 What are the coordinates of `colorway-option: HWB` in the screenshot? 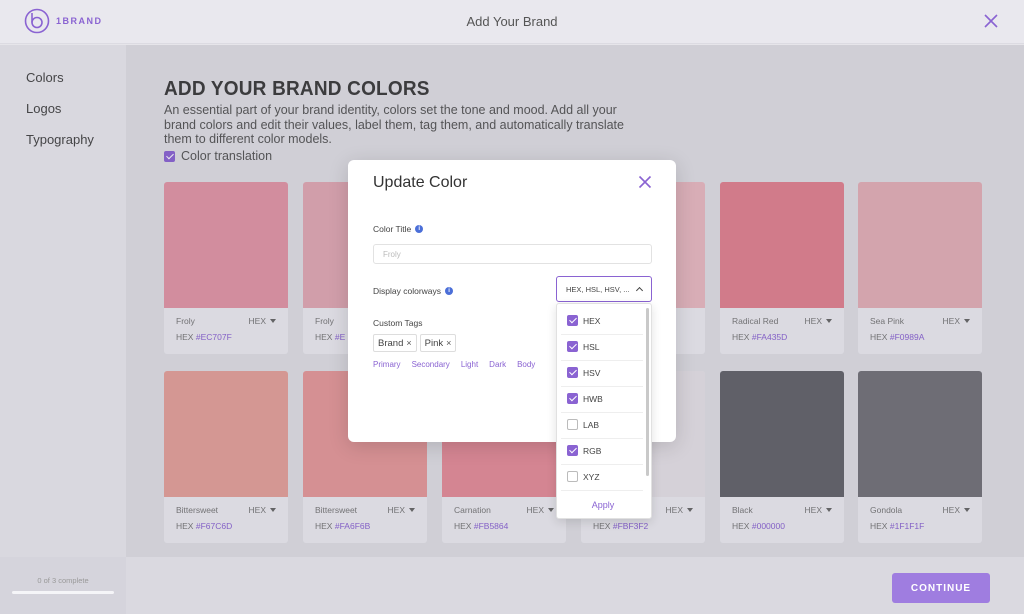 It's located at (585, 398).